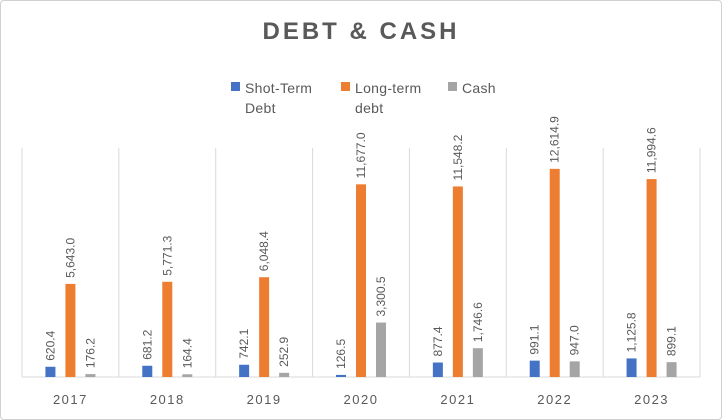 The image size is (722, 420). Describe the element at coordinates (361, 31) in the screenshot. I see `chart-title: DEBT & CASH` at that location.